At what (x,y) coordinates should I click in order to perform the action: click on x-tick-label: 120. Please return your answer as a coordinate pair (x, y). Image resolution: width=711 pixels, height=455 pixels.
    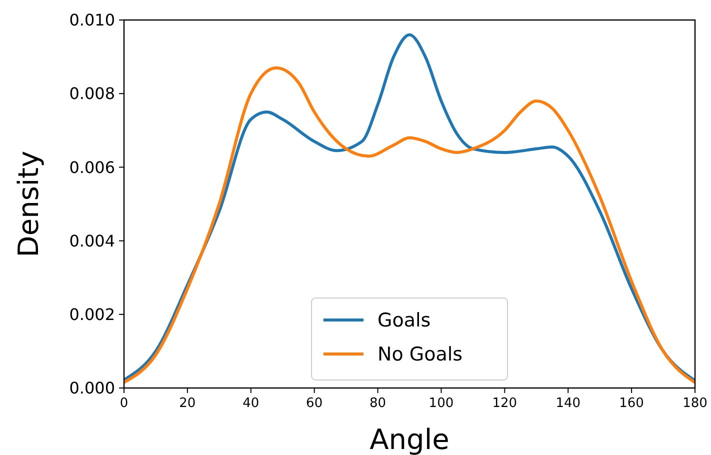
    Looking at the image, I should click on (505, 403).